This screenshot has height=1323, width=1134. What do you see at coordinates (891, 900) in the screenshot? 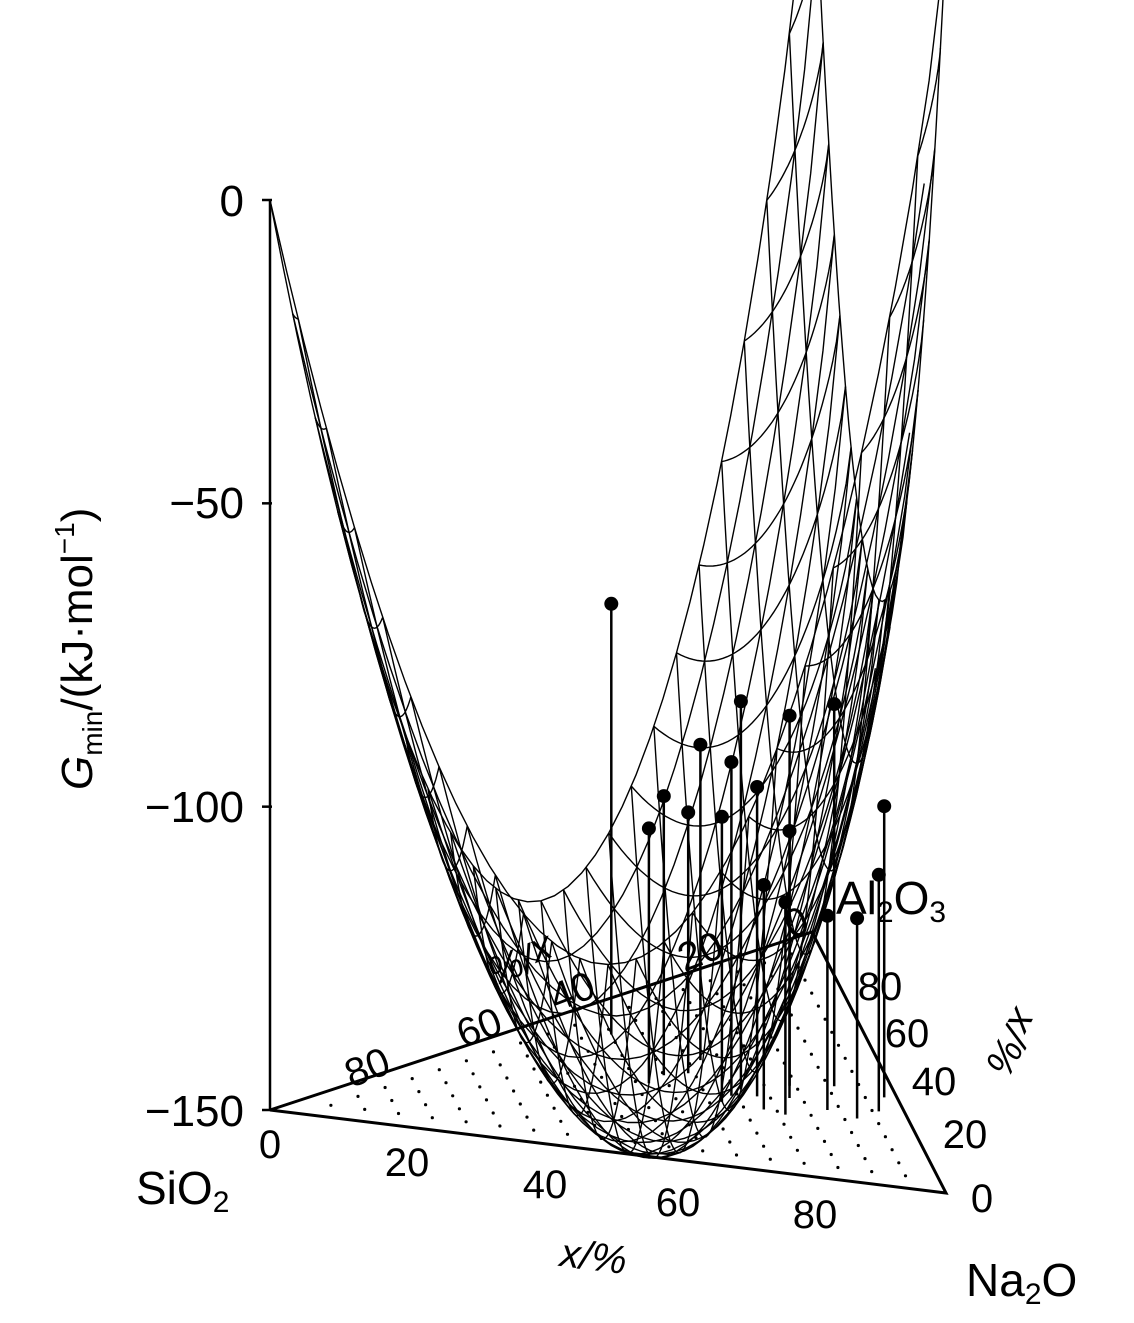
I see `vertex-label-al2o3: Al2O3` at bounding box center [891, 900].